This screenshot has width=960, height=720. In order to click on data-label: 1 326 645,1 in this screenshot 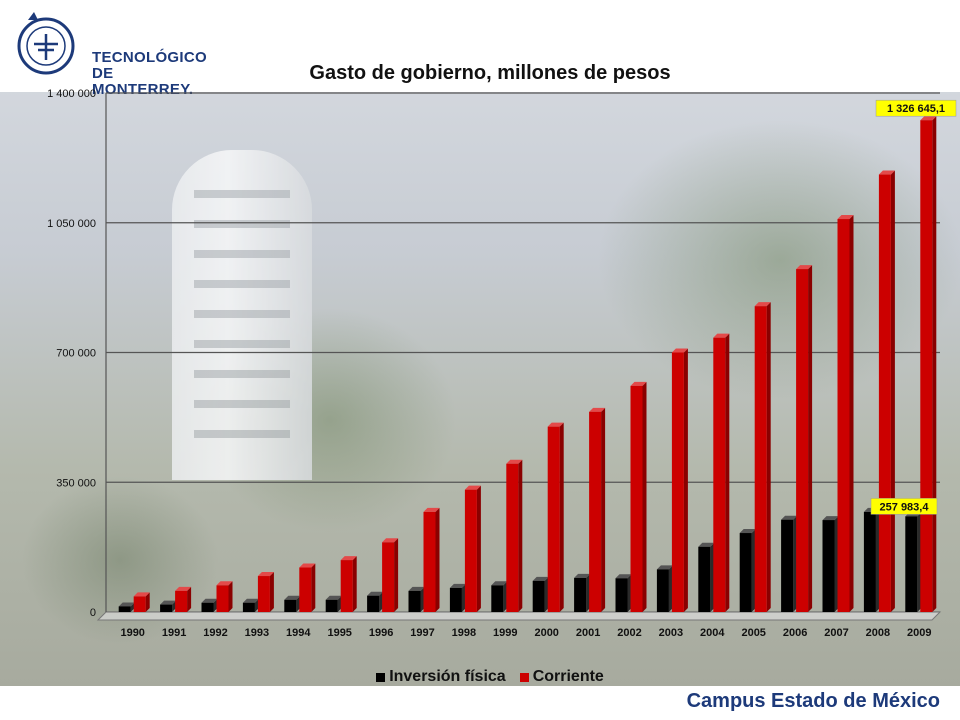, I will do `click(916, 109)`.